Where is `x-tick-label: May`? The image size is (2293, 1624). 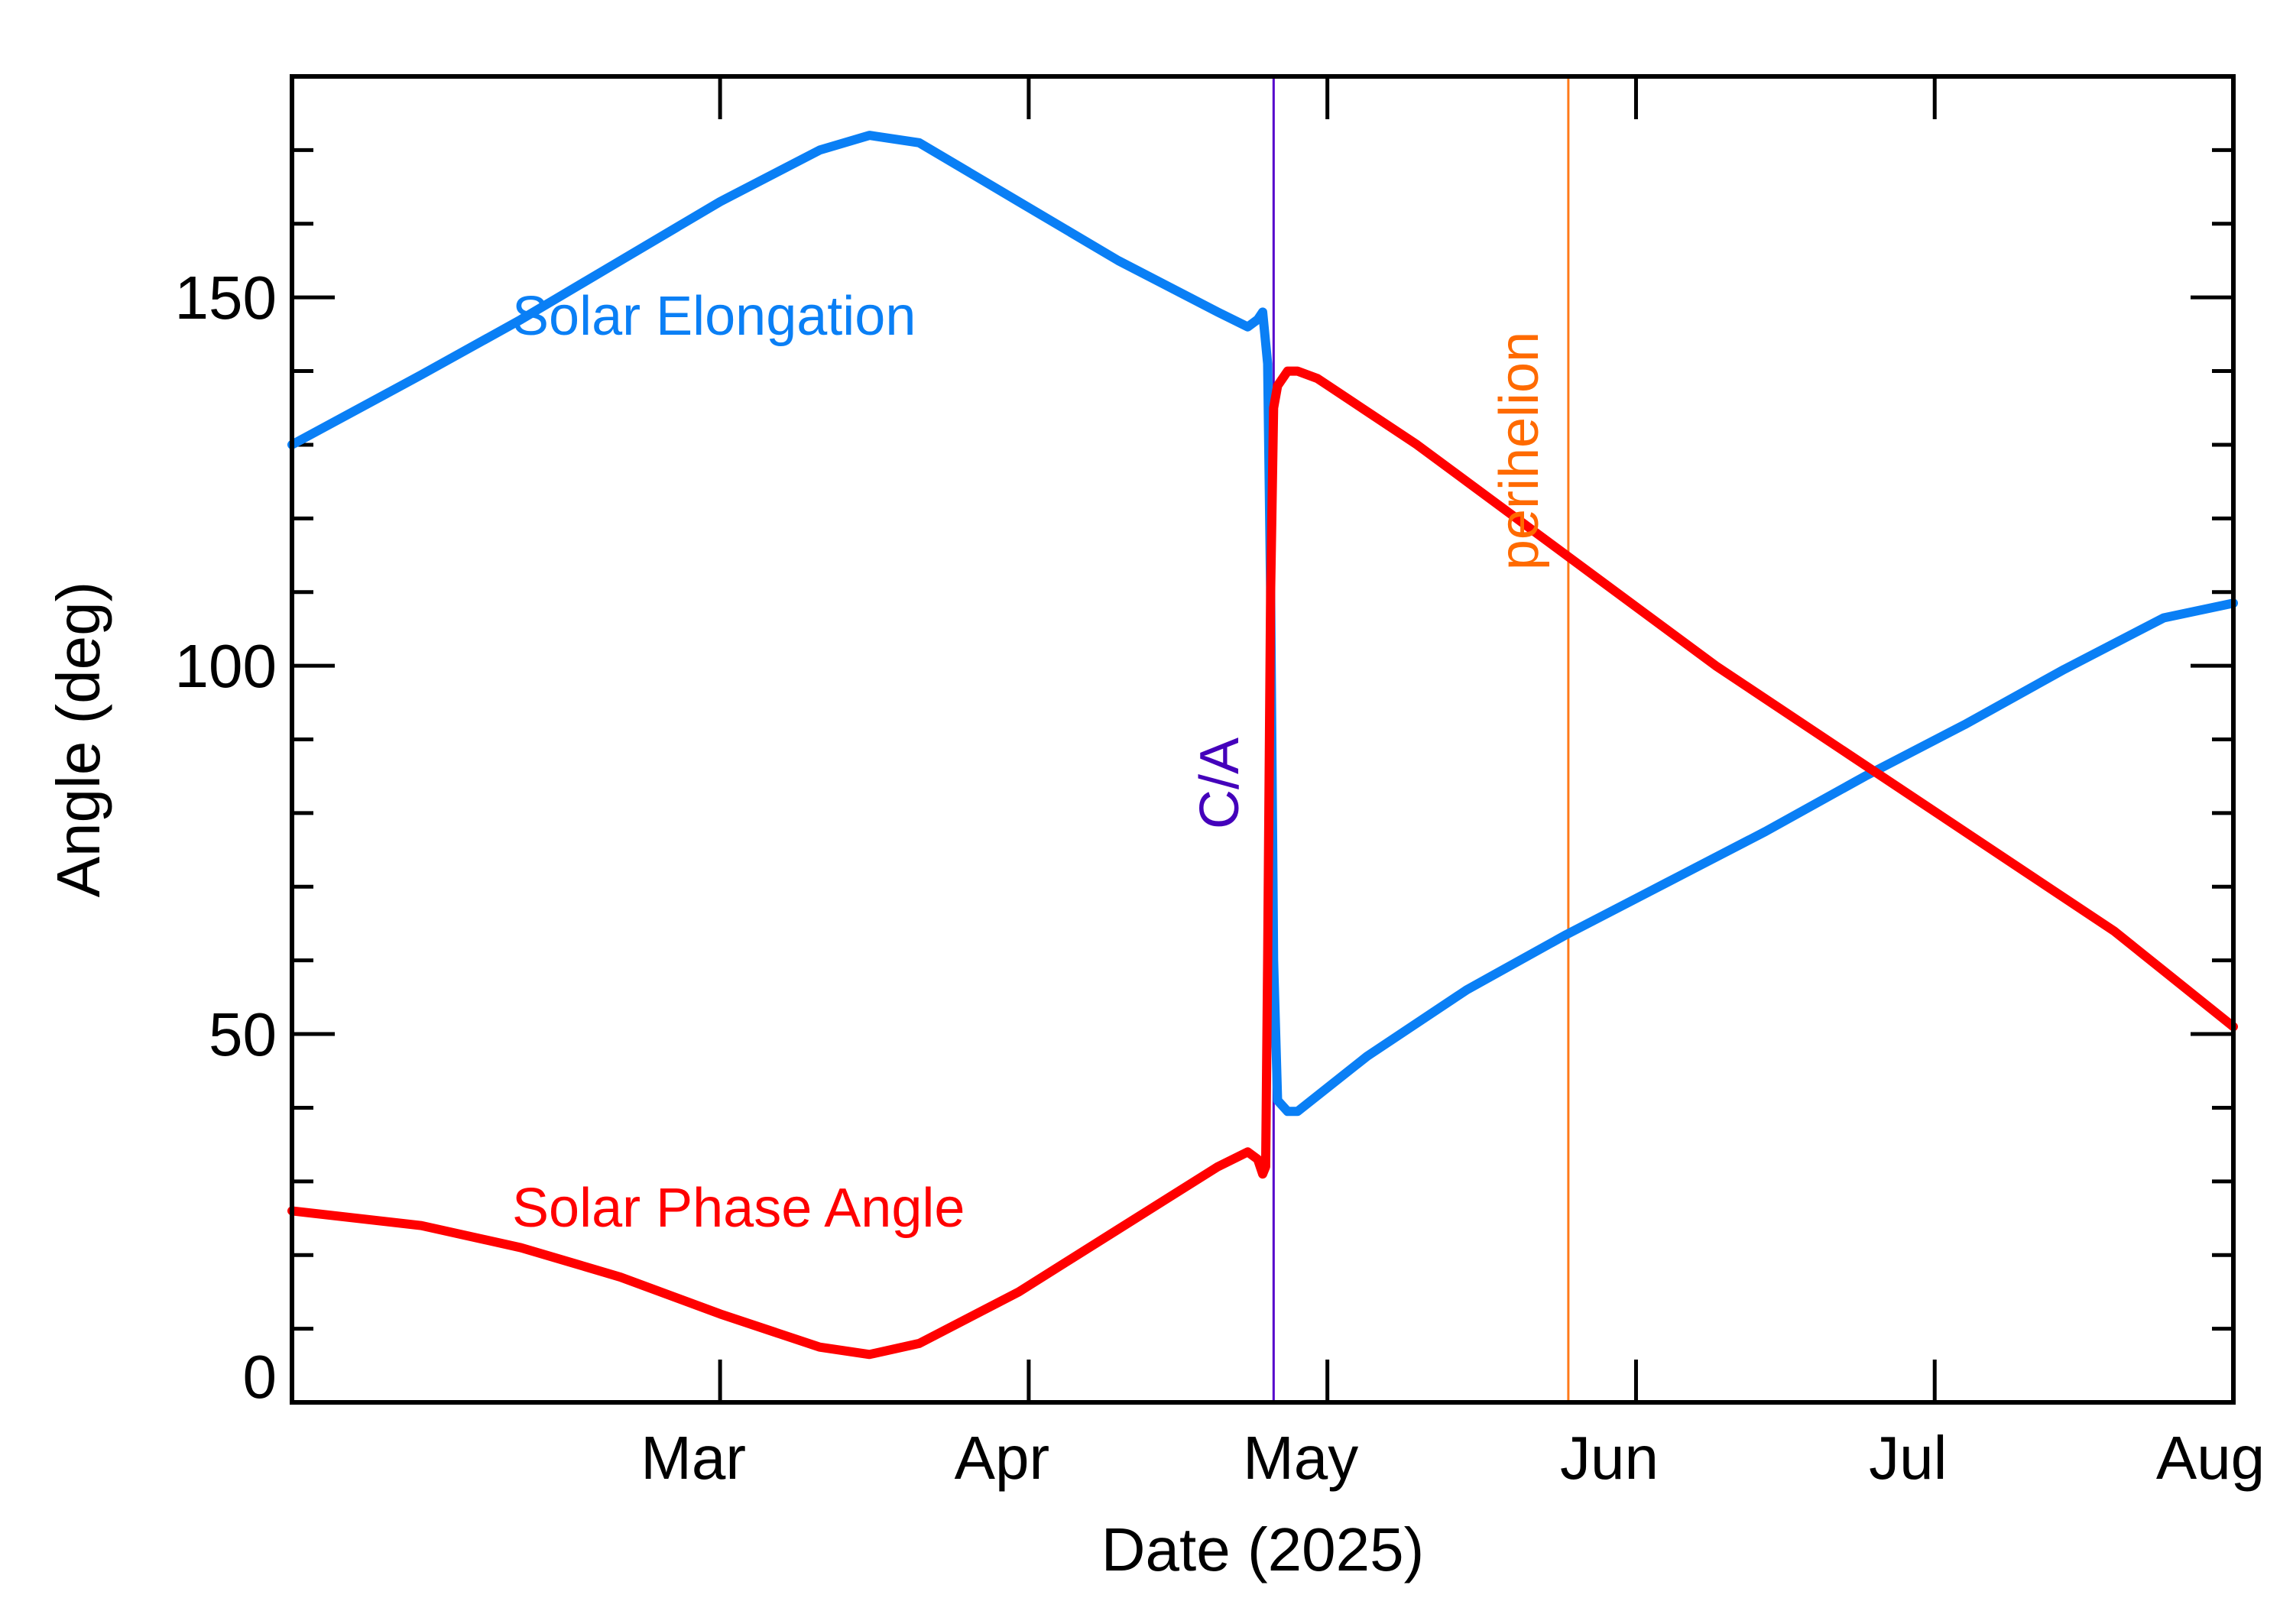 x-tick-label: May is located at coordinates (1300, 1458).